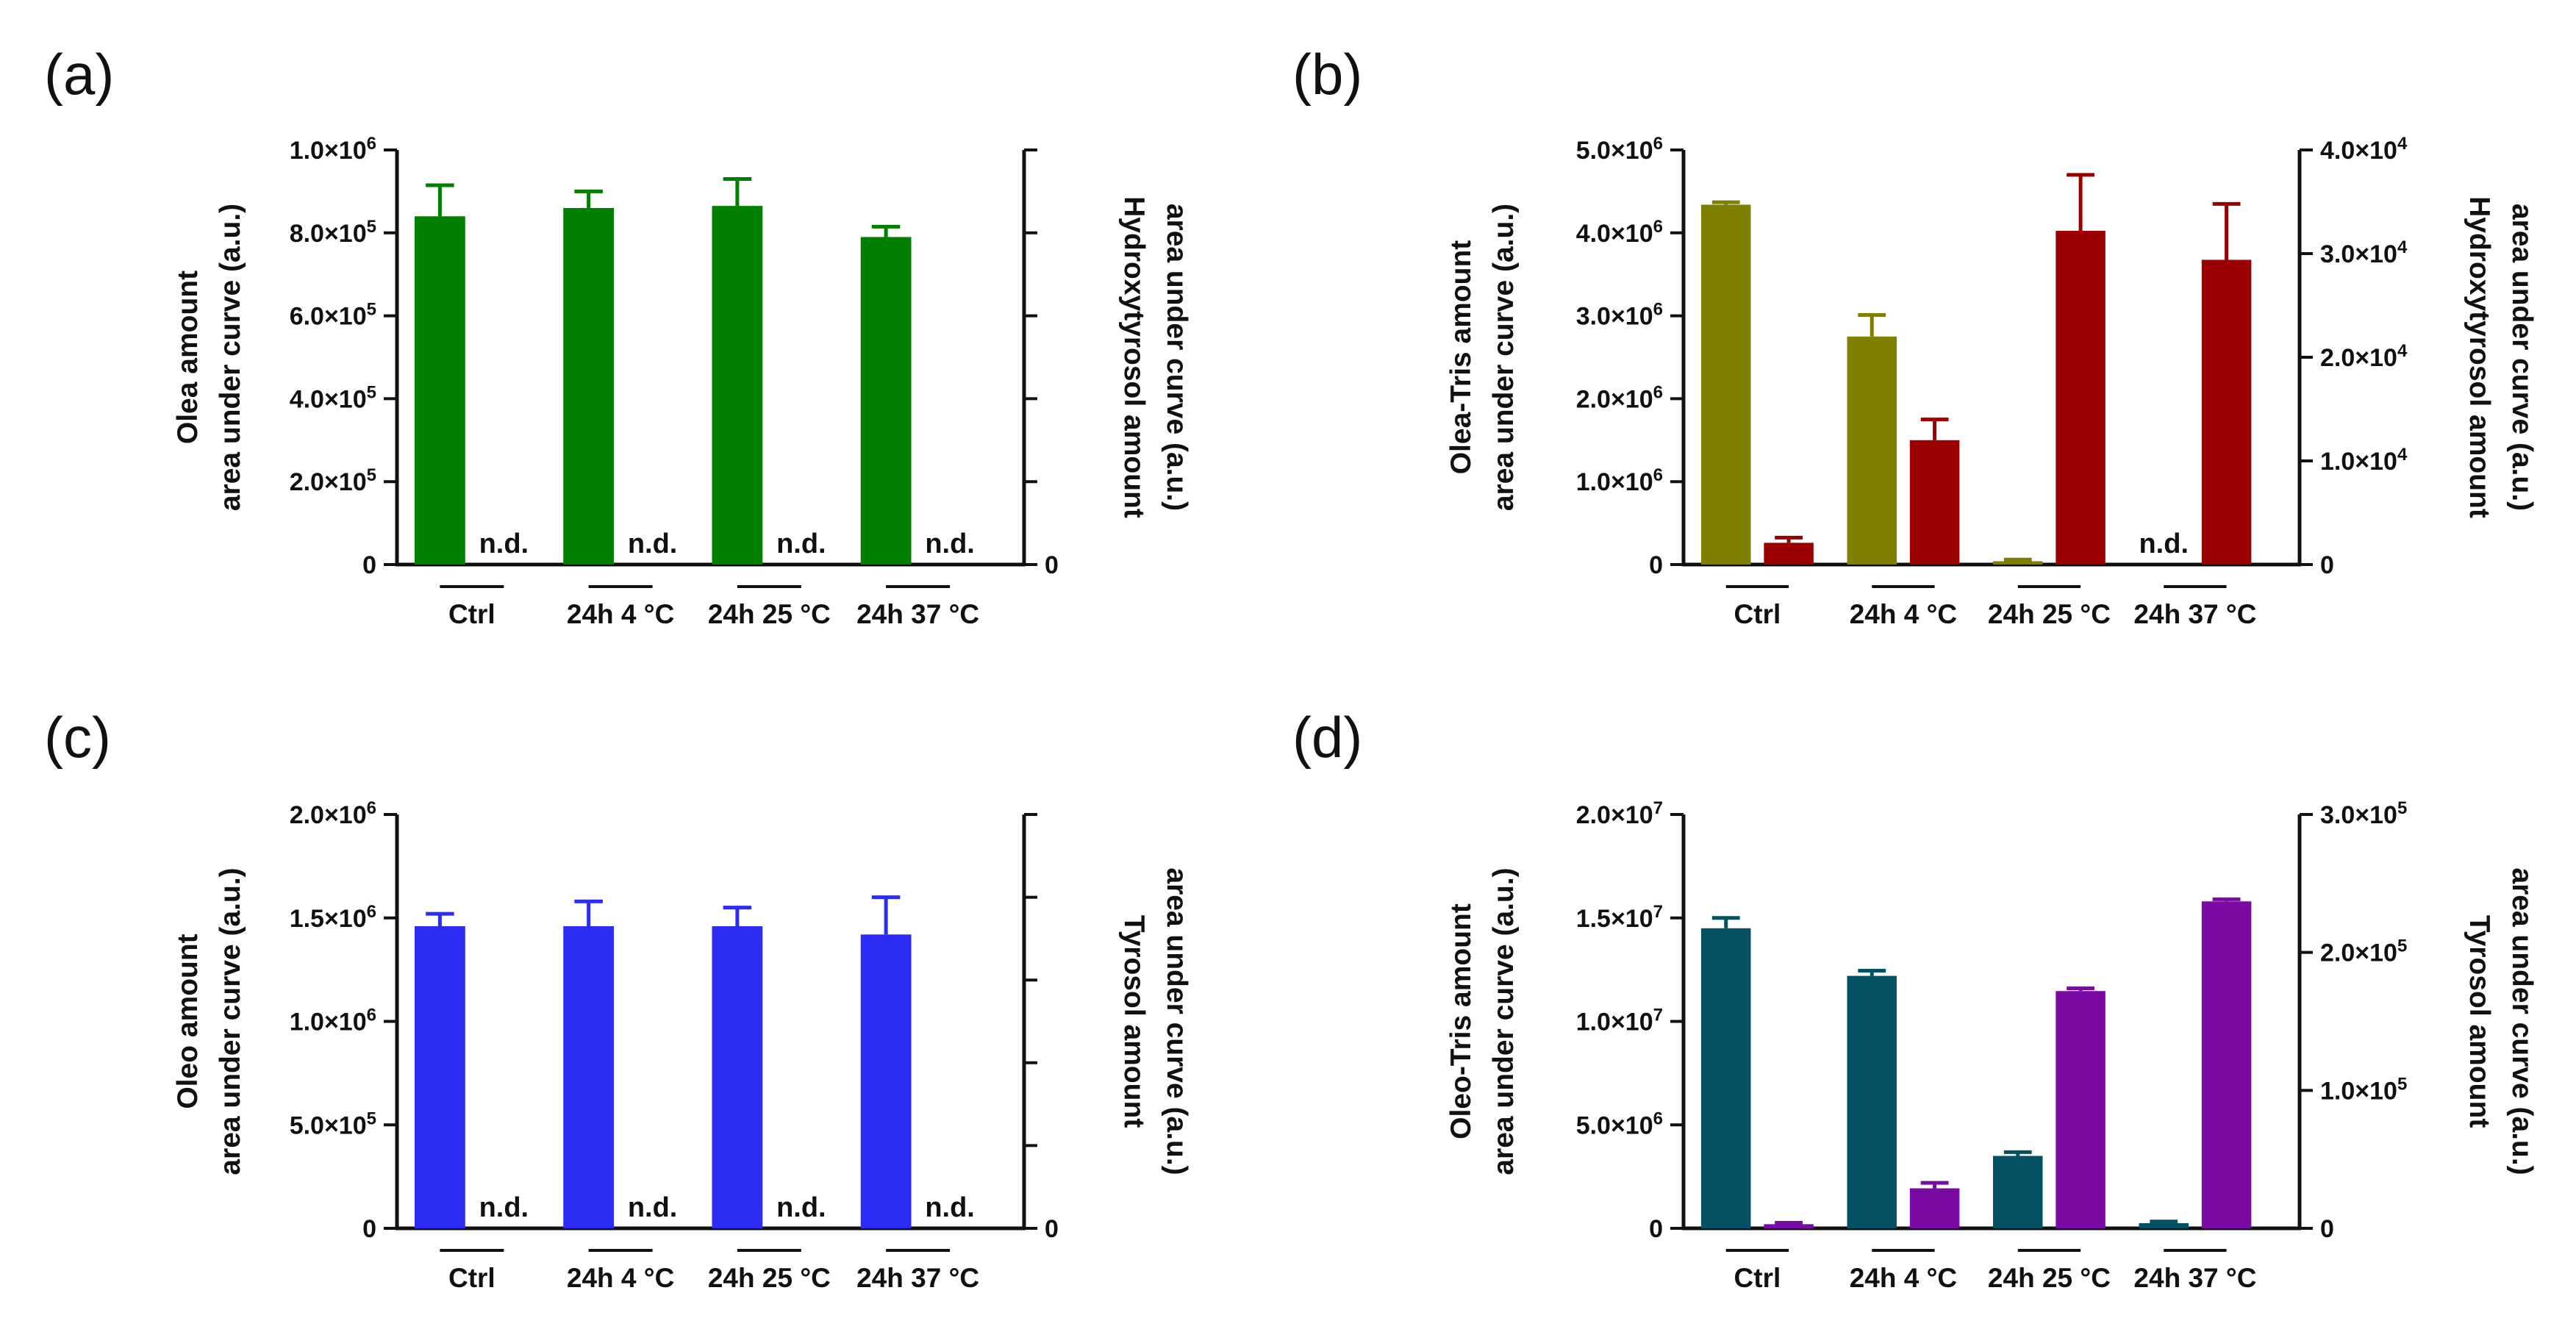 The image size is (2576, 1343). What do you see at coordinates (333, 917) in the screenshot?
I see `left-tick-label: 1.5×10⁶` at bounding box center [333, 917].